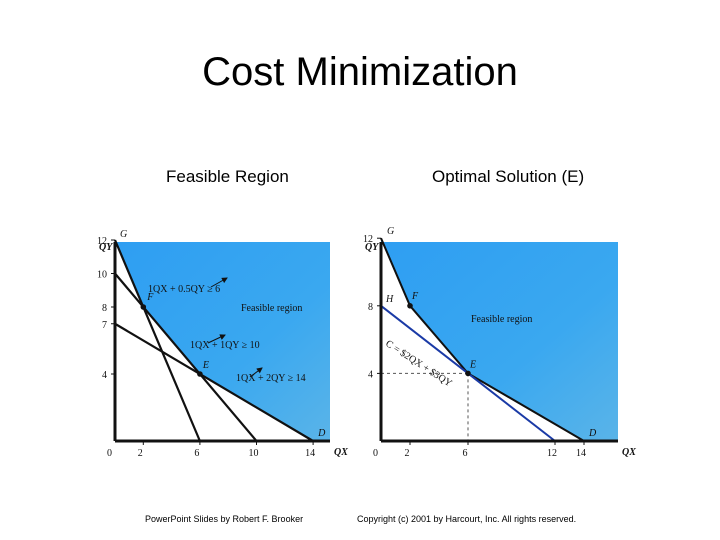 The width and height of the screenshot is (720, 540). I want to click on constraint-label-2: 1QX + 1QY ≥ 10, so click(225, 345).